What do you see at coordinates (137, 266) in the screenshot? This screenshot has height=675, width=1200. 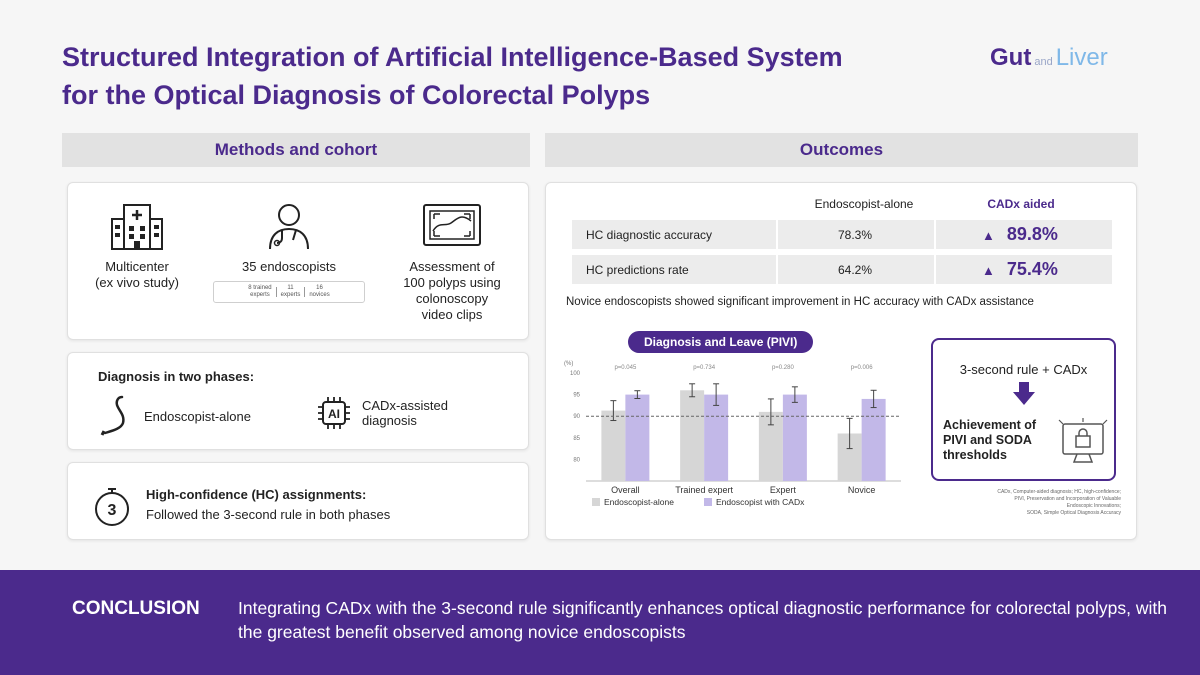 I see `method-multicenter-line1: Multicenter` at bounding box center [137, 266].